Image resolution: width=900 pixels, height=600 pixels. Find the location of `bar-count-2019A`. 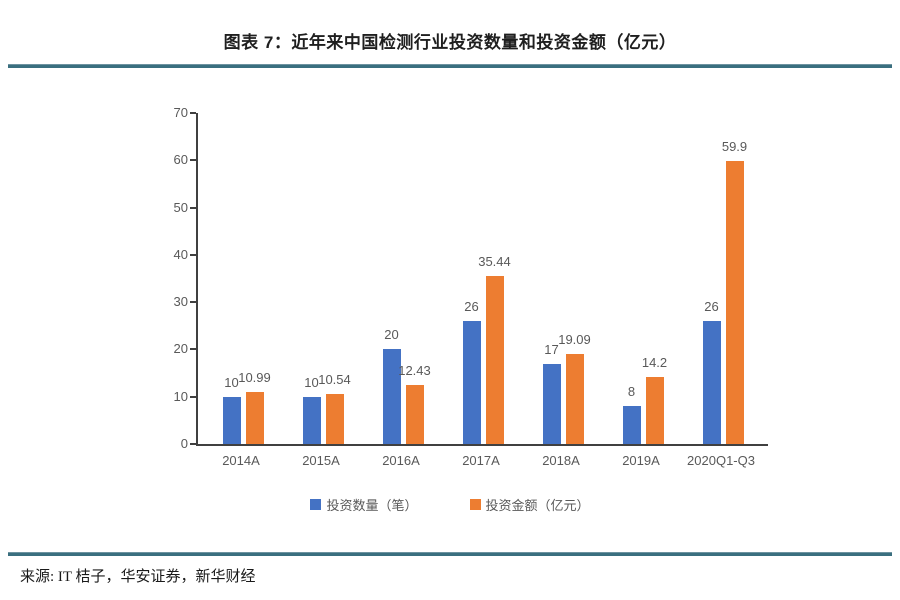

bar-count-2019A is located at coordinates (631, 425).